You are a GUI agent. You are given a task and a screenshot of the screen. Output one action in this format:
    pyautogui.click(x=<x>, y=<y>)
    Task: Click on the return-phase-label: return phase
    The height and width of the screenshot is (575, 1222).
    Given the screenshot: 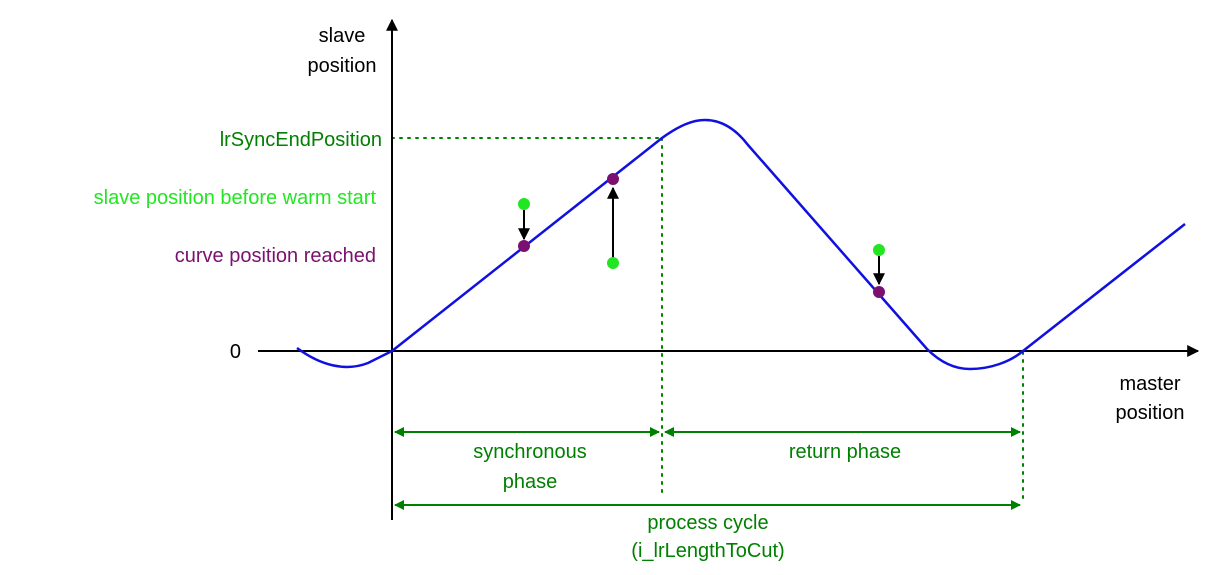 What is the action you would take?
    pyautogui.click(x=845, y=452)
    